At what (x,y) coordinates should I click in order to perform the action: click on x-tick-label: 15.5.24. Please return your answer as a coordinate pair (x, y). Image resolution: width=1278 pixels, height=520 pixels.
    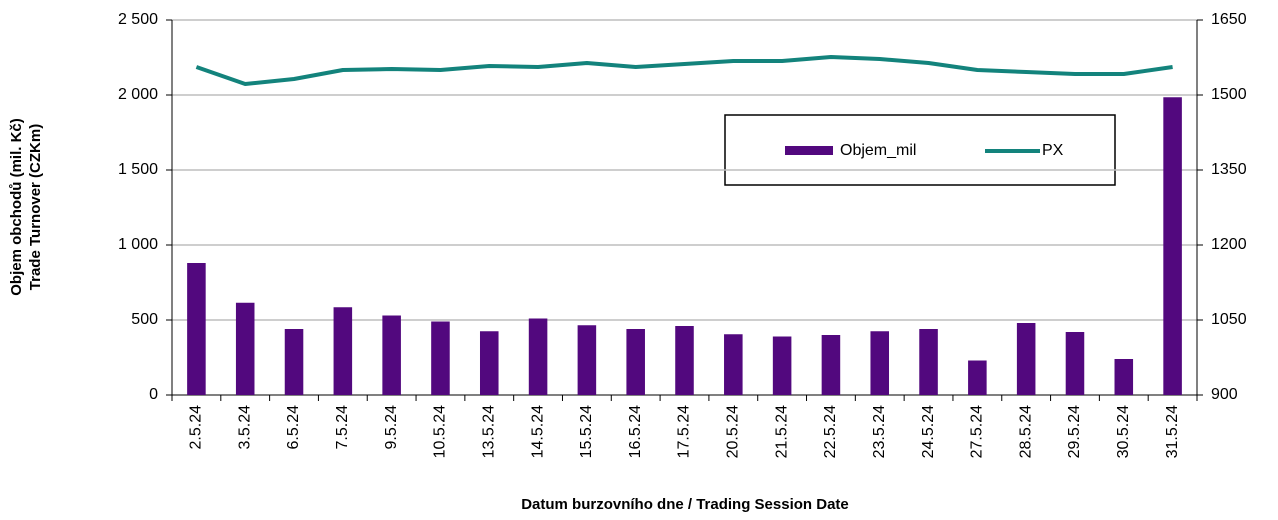
    Looking at the image, I should click on (586, 431).